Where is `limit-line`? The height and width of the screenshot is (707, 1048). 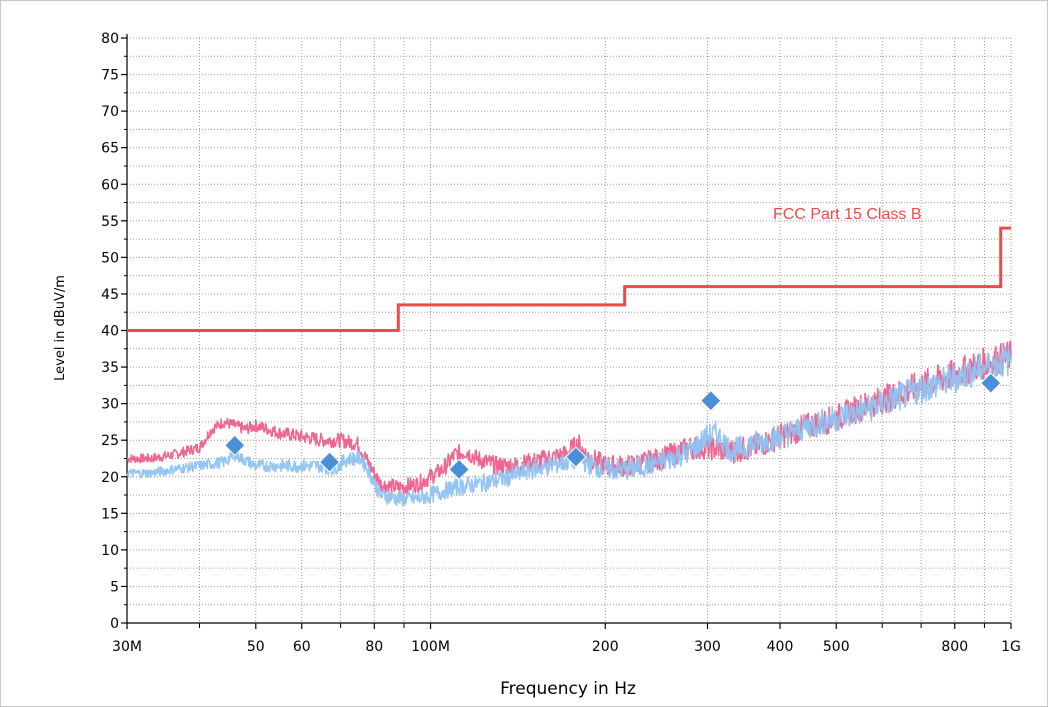
limit-line is located at coordinates (569, 279).